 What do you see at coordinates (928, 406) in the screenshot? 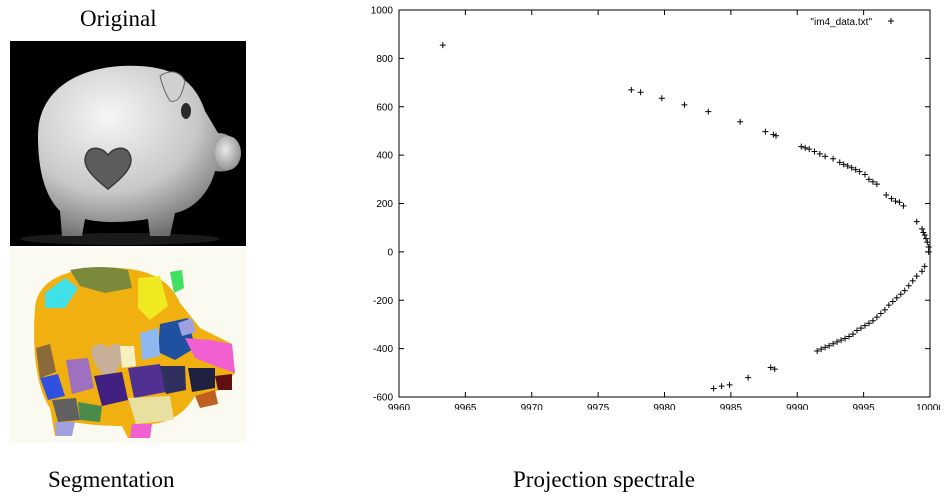
I see `x-tick-label: 10000` at bounding box center [928, 406].